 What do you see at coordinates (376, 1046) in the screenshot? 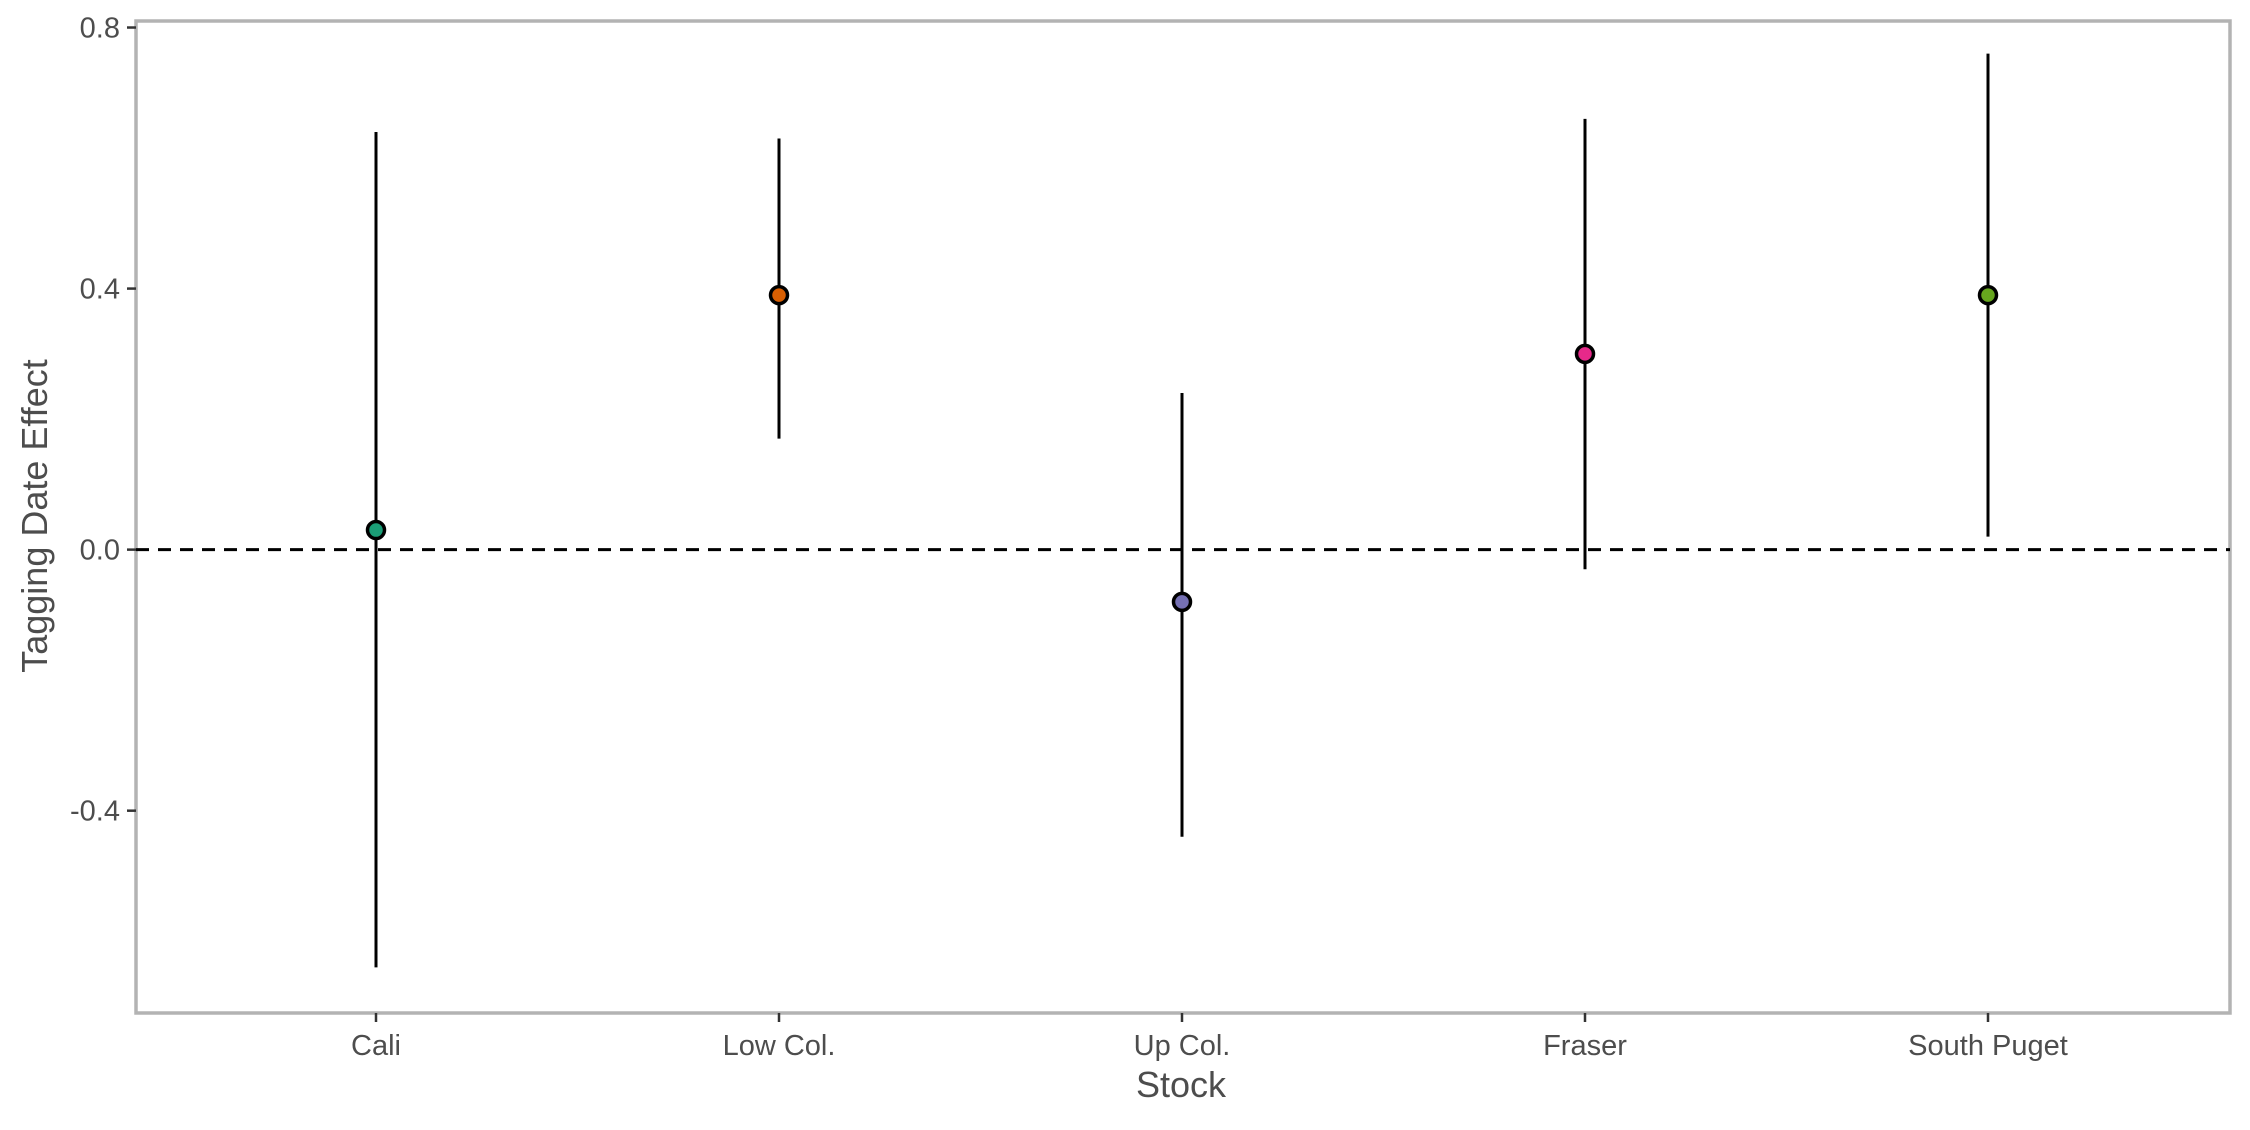
I see `x-tick-label: Cali` at bounding box center [376, 1046].